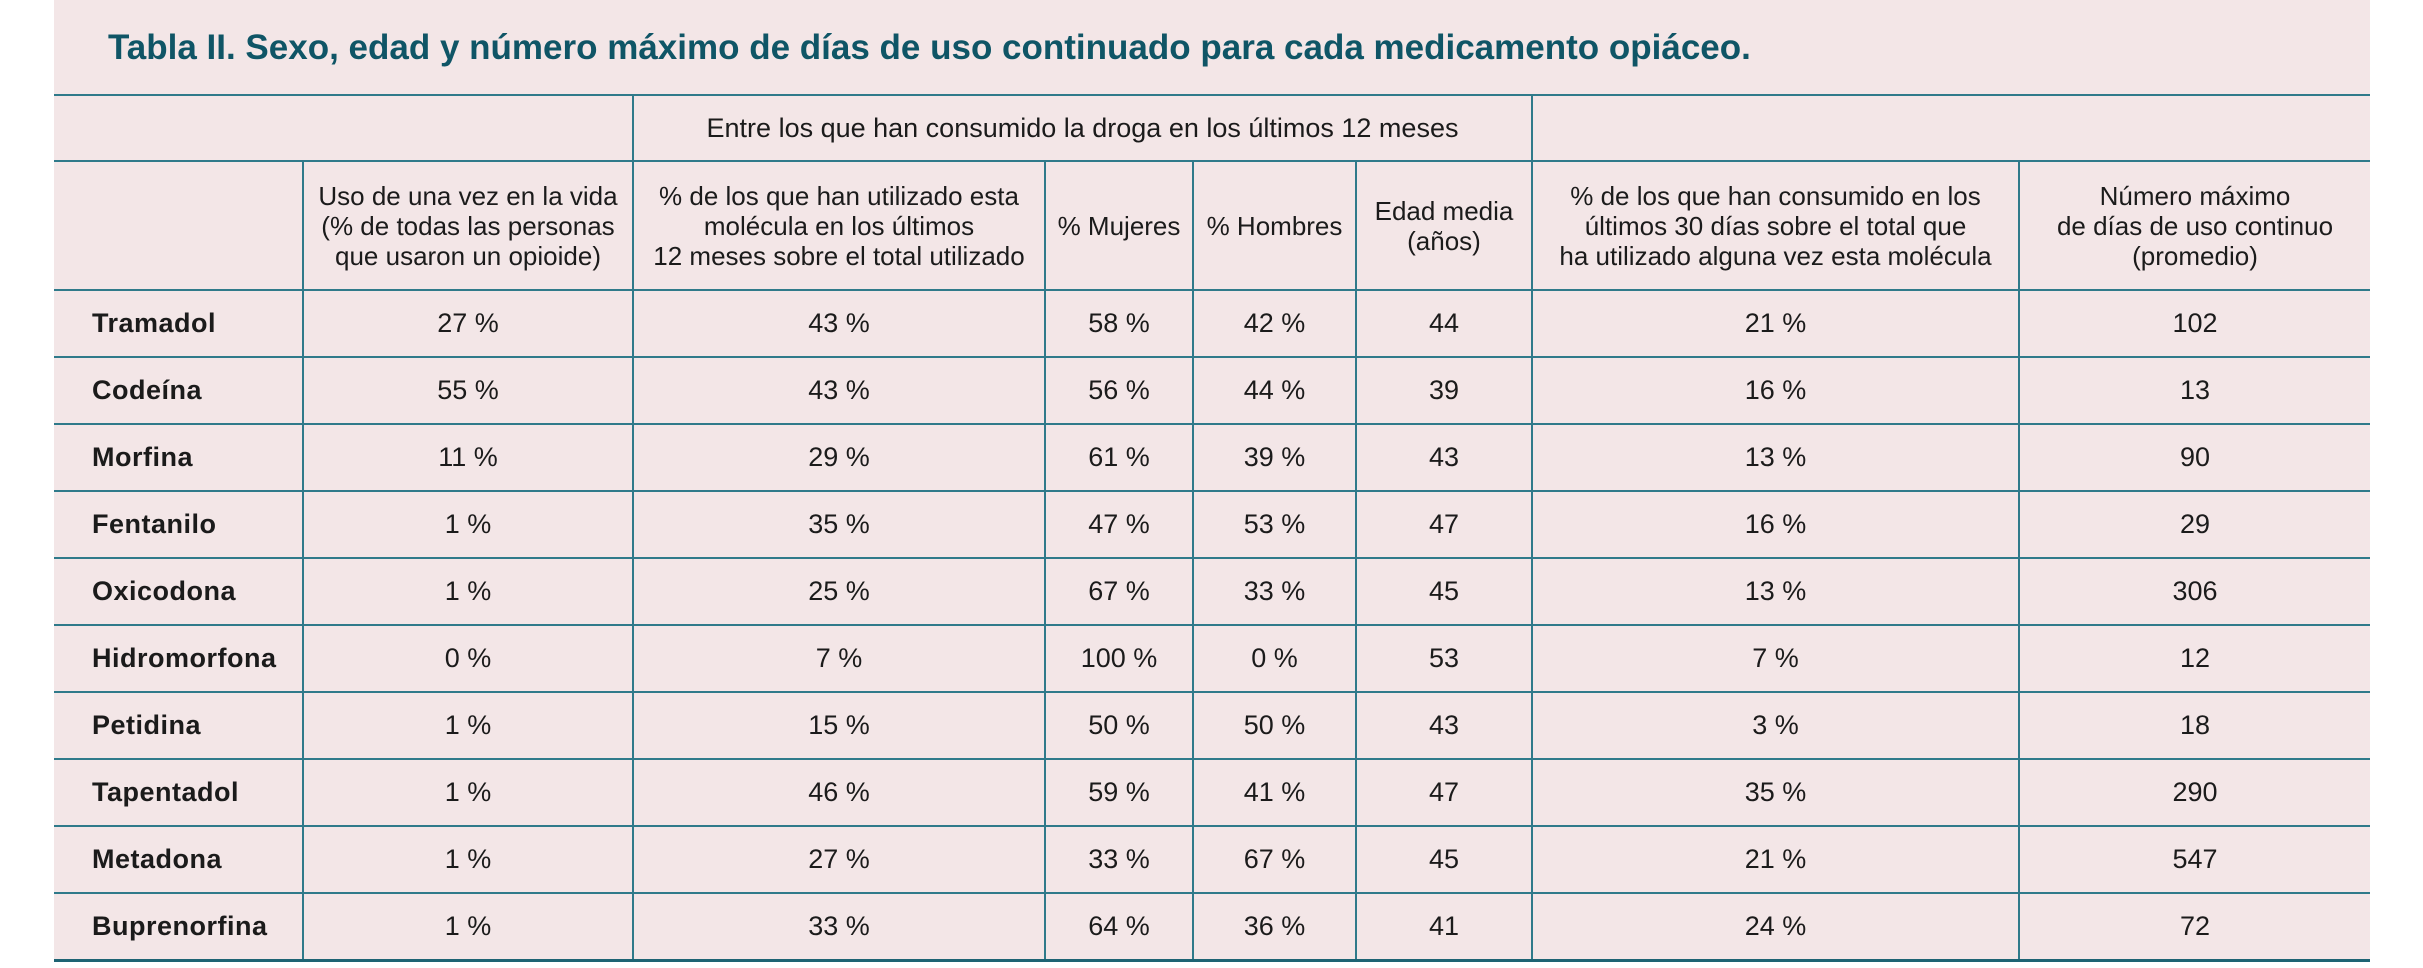 This screenshot has height=968, width=2423. Describe the element at coordinates (2194, 323) in the screenshot. I see `table-cell: 102` at that location.